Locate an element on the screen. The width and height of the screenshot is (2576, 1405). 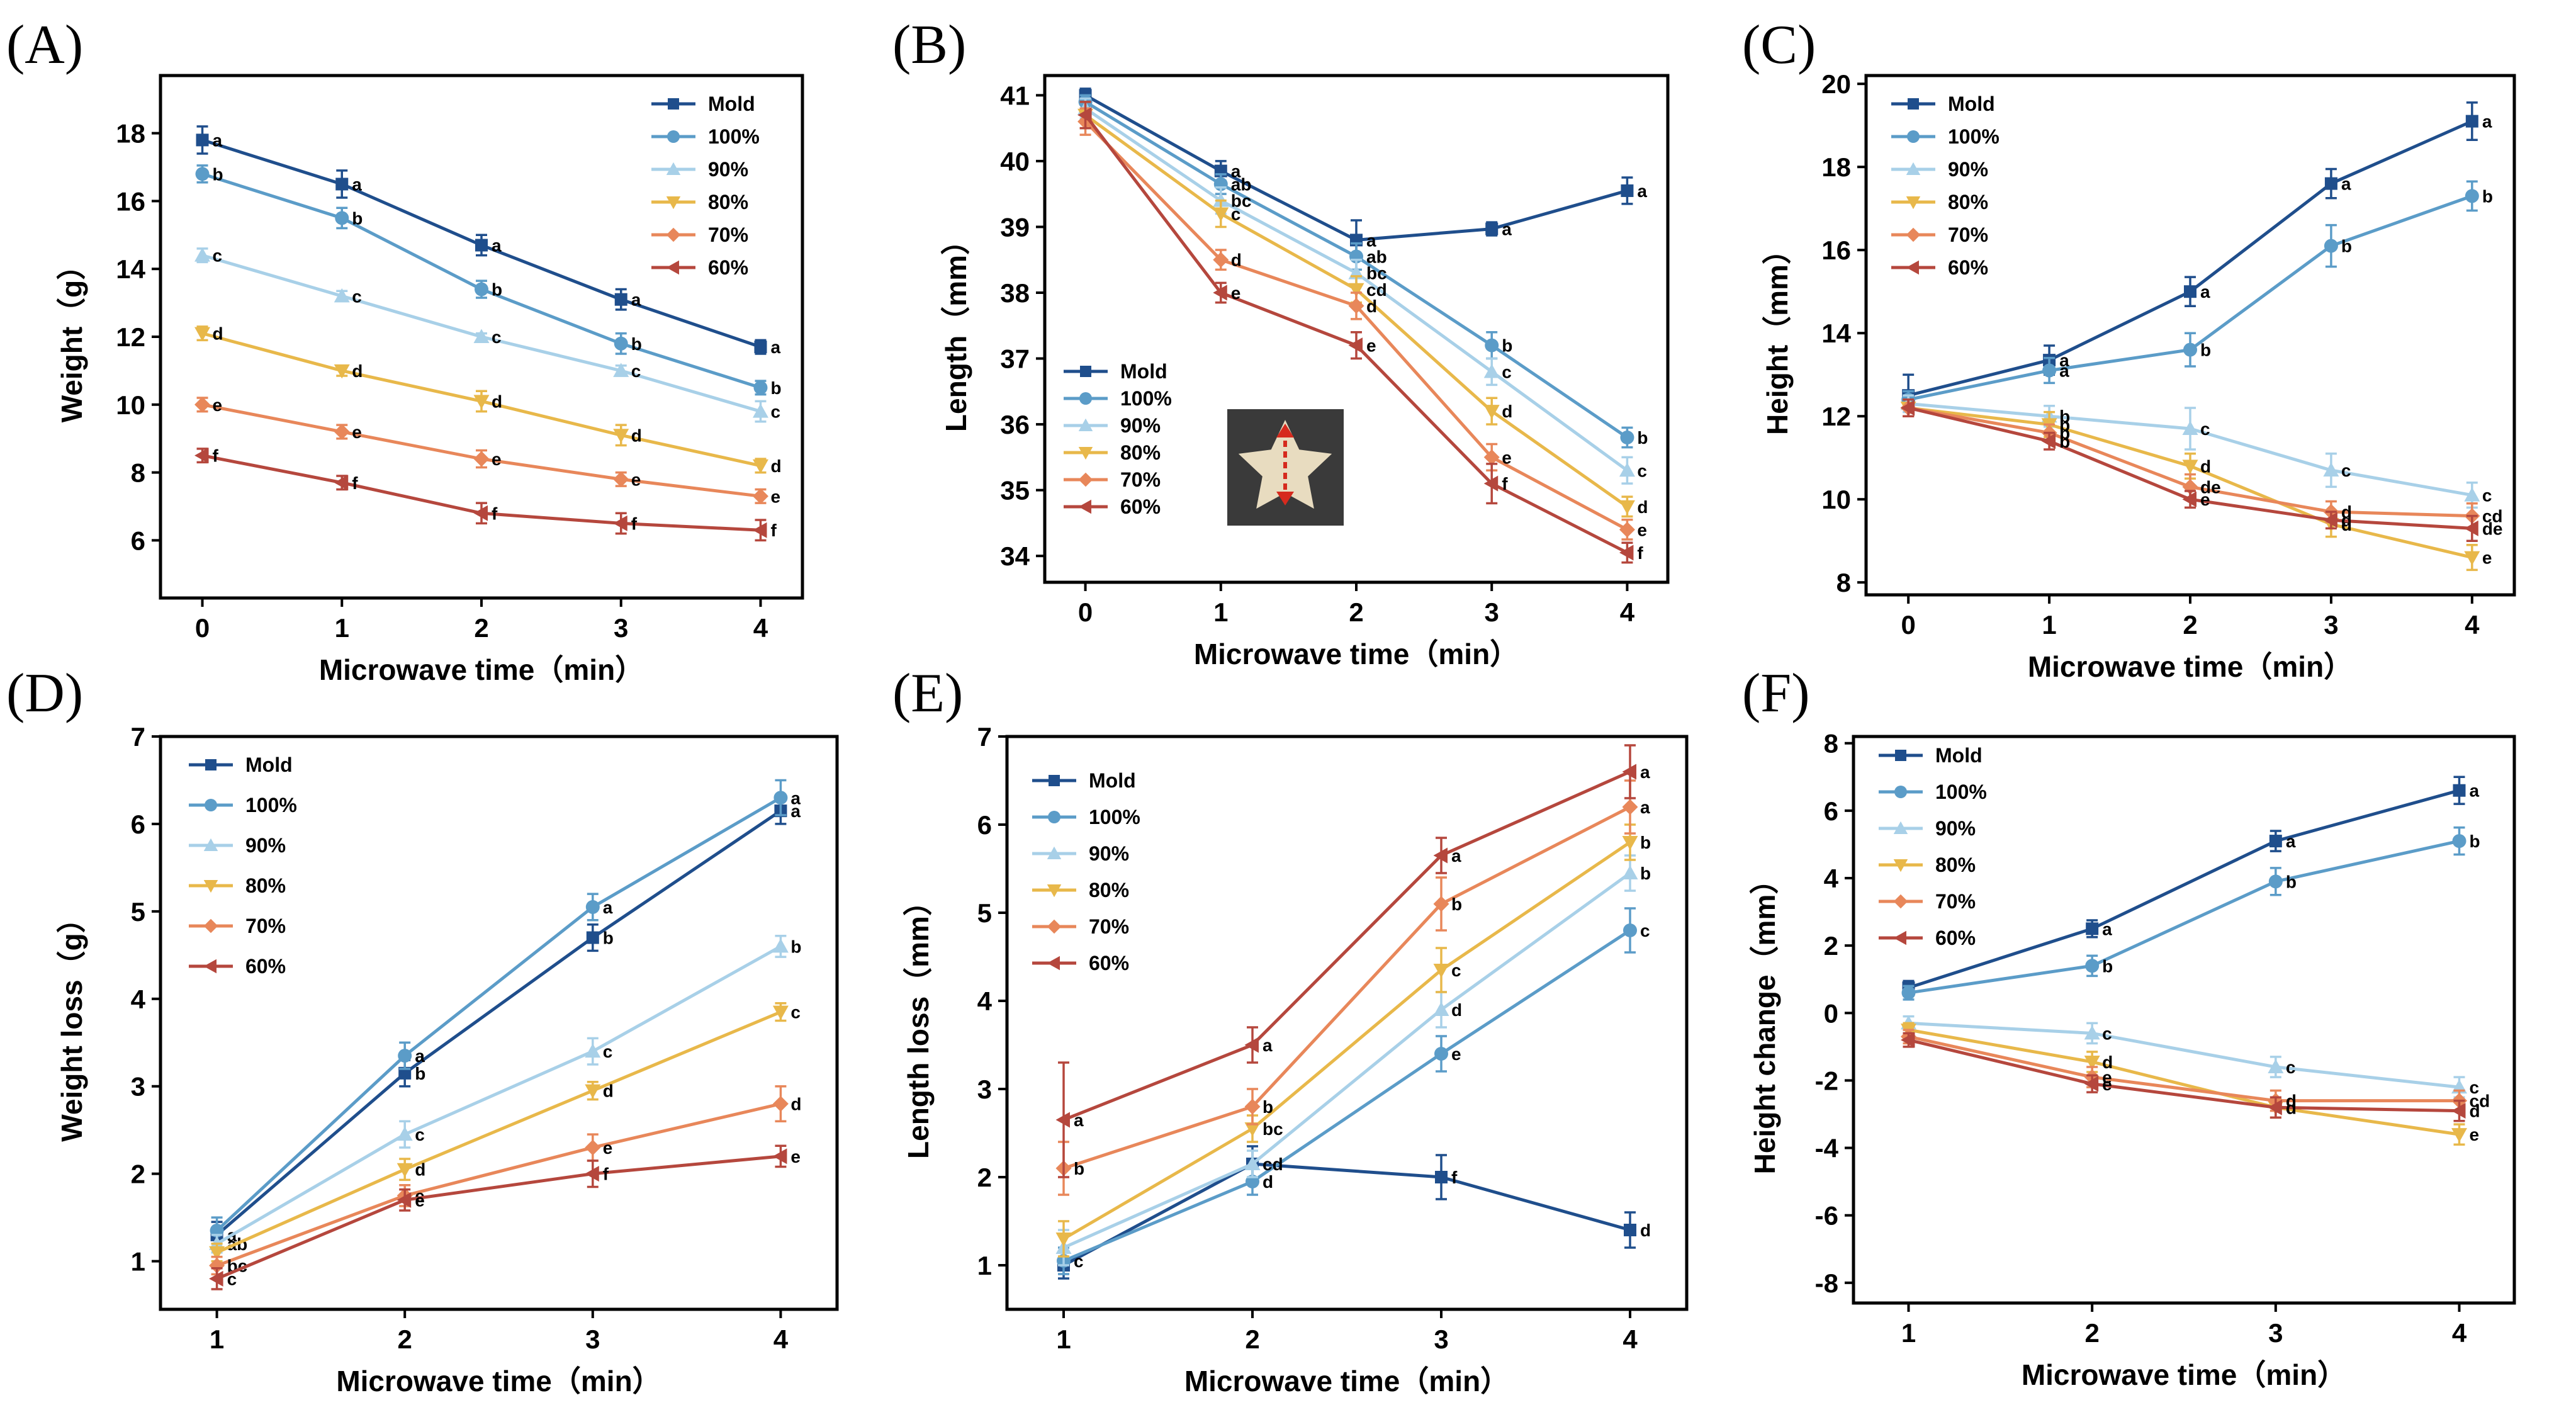
series-90pct: c c c c c is located at coordinates (487, 334).